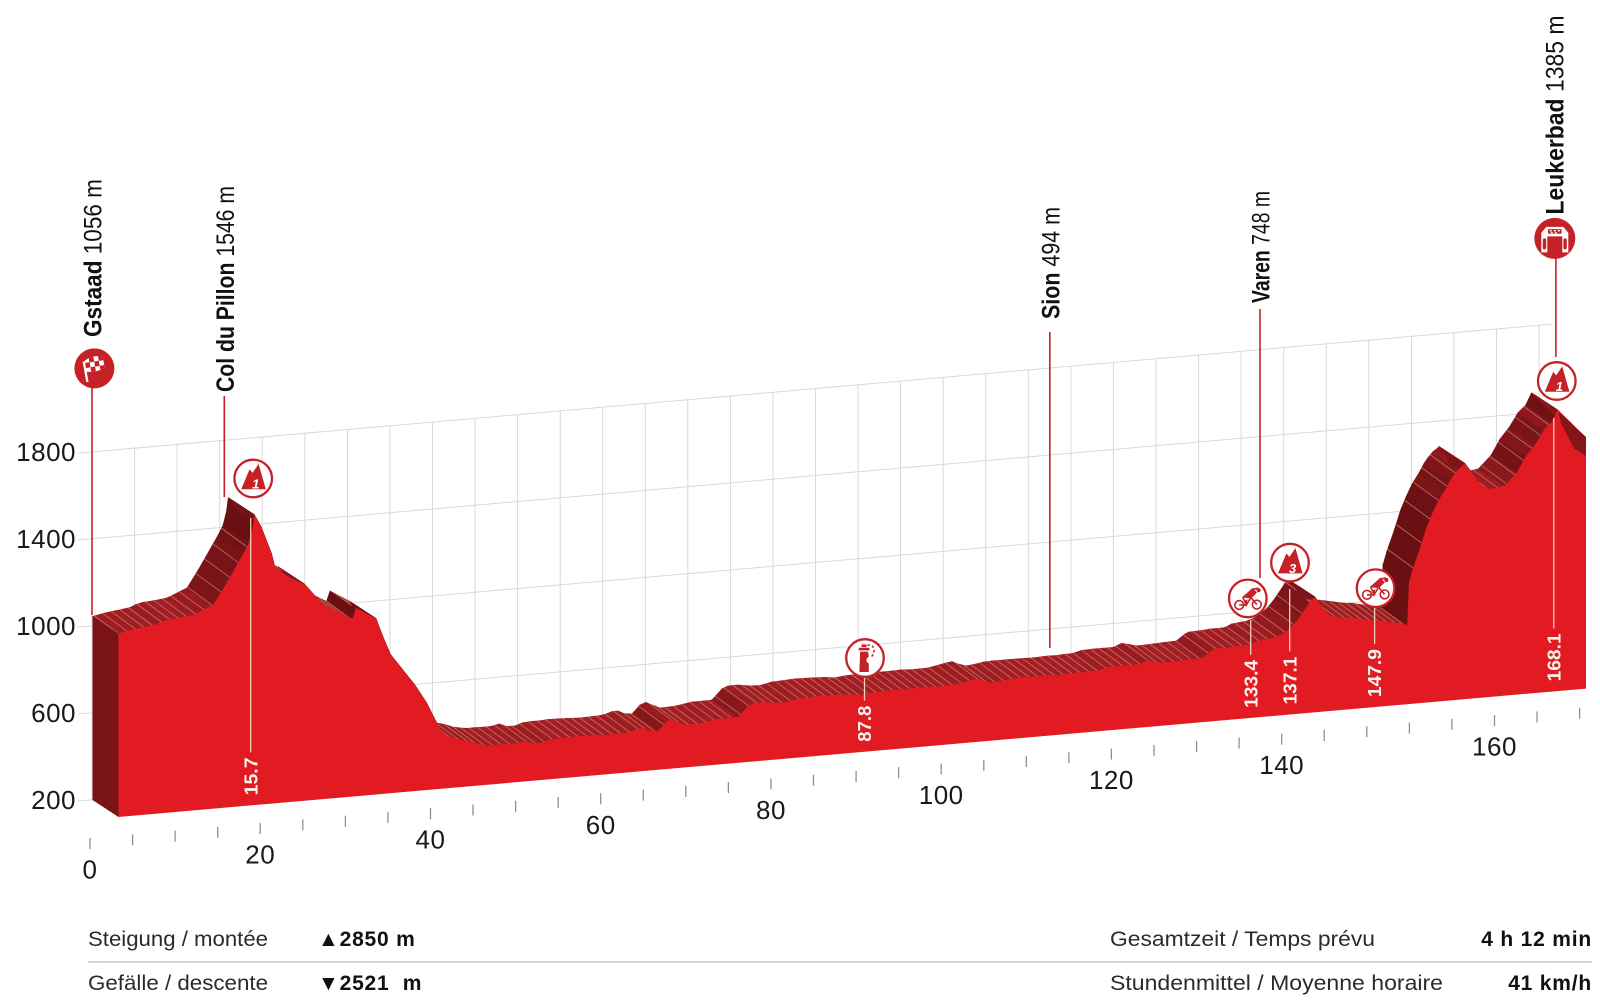  Describe the element at coordinates (1051, 263) in the screenshot. I see `svg-text: Sion 494 m` at that location.